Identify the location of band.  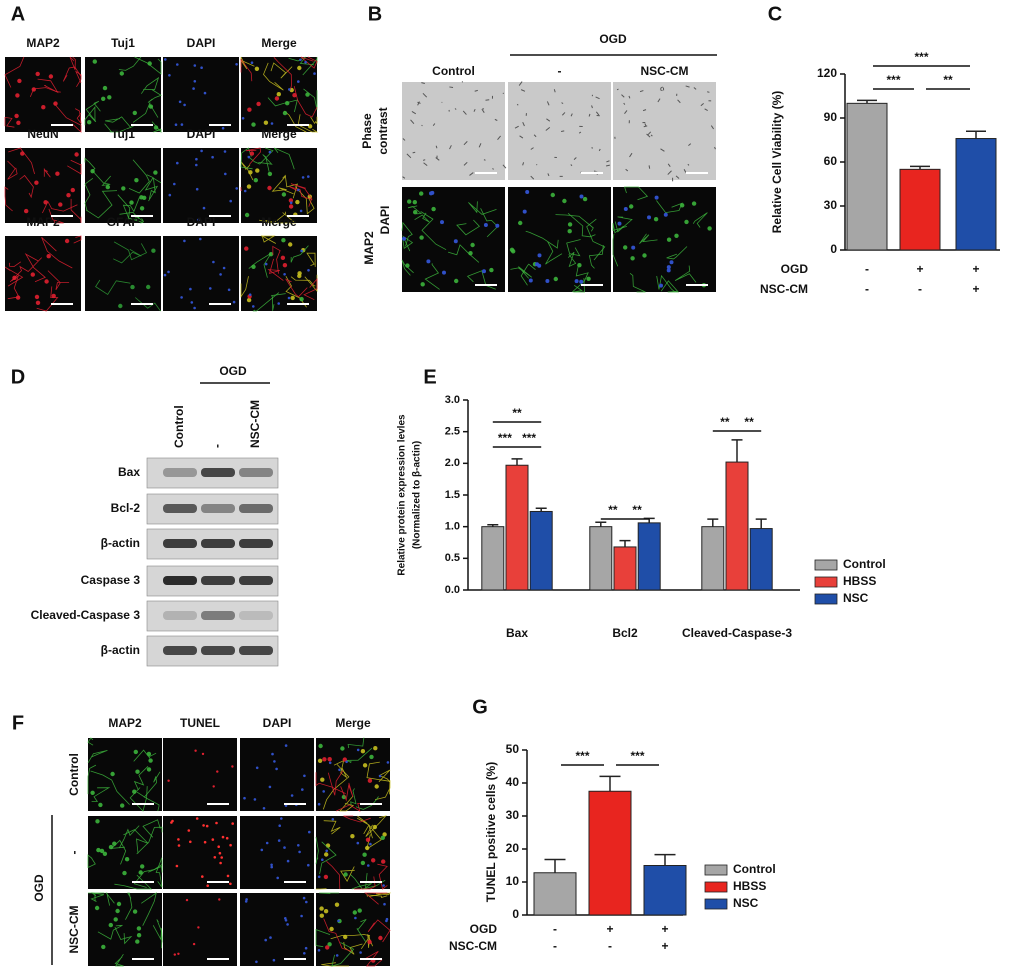
(218, 650).